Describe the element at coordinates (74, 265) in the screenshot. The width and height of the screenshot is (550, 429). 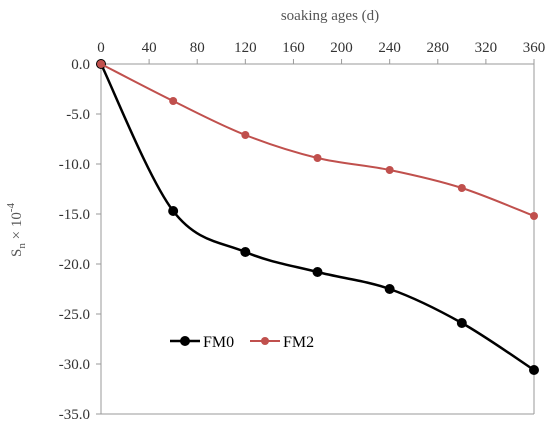
I see `y-tick-label: -20.0` at that location.